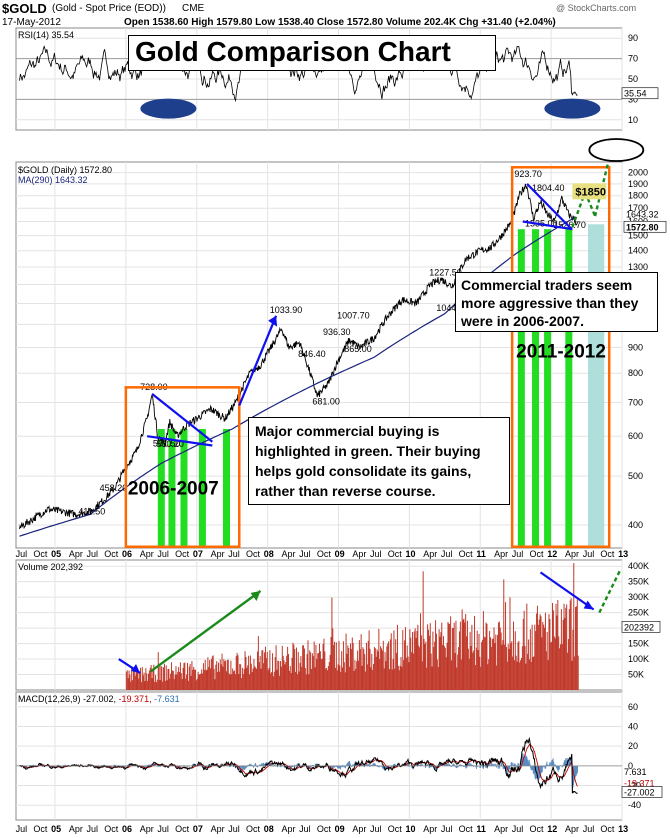 The width and height of the screenshot is (670, 838). Describe the element at coordinates (109, 8) in the screenshot. I see `chart-instrument-name: (Gold - Spot Price (EOD))` at that location.